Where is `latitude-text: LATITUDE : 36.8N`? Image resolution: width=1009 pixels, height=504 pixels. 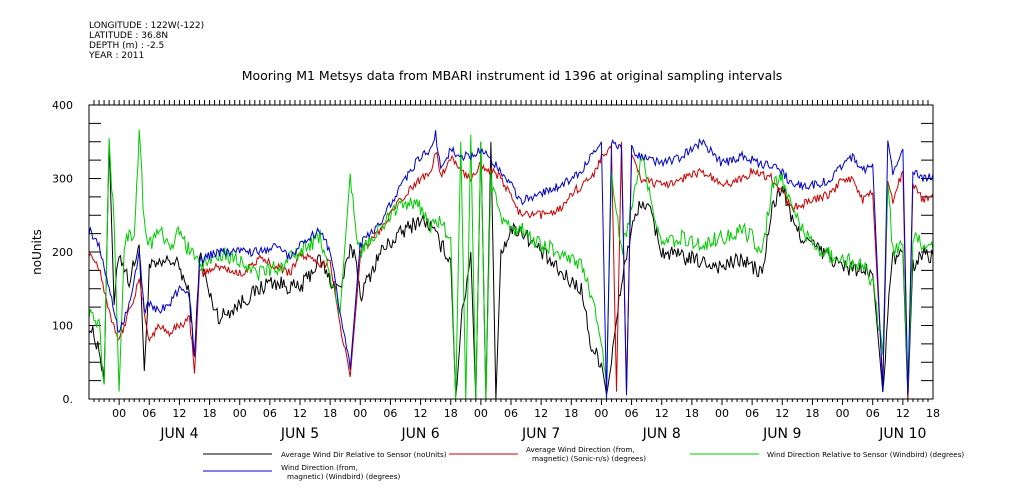 latitude-text: LATITUDE : 36.8N is located at coordinates (129, 36).